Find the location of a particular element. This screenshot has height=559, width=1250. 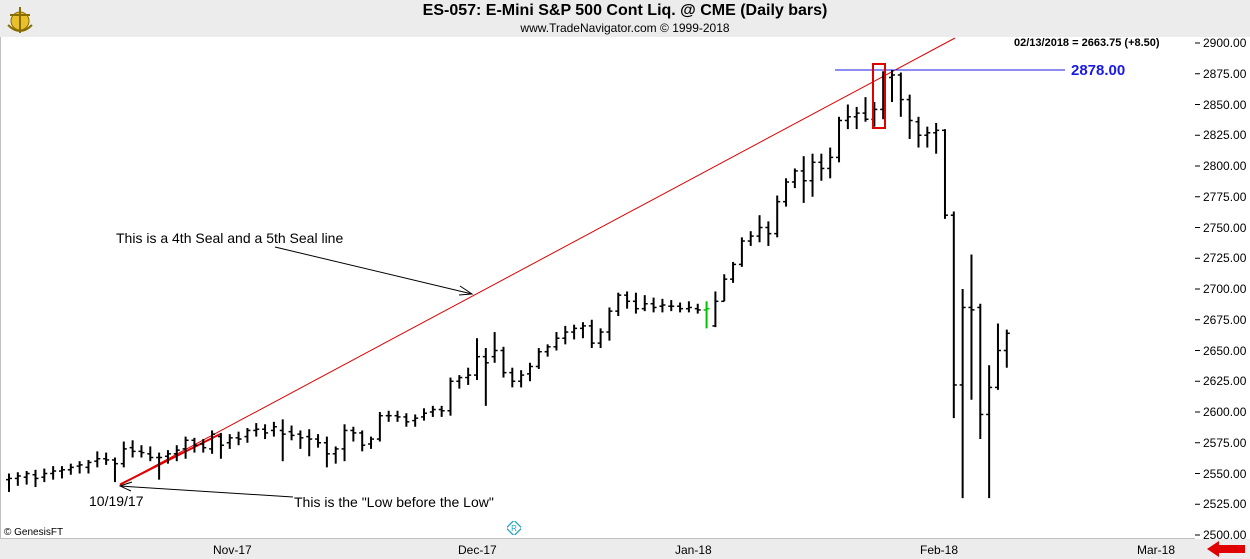

y-tick-label: 2875.00 is located at coordinates (1225, 73).